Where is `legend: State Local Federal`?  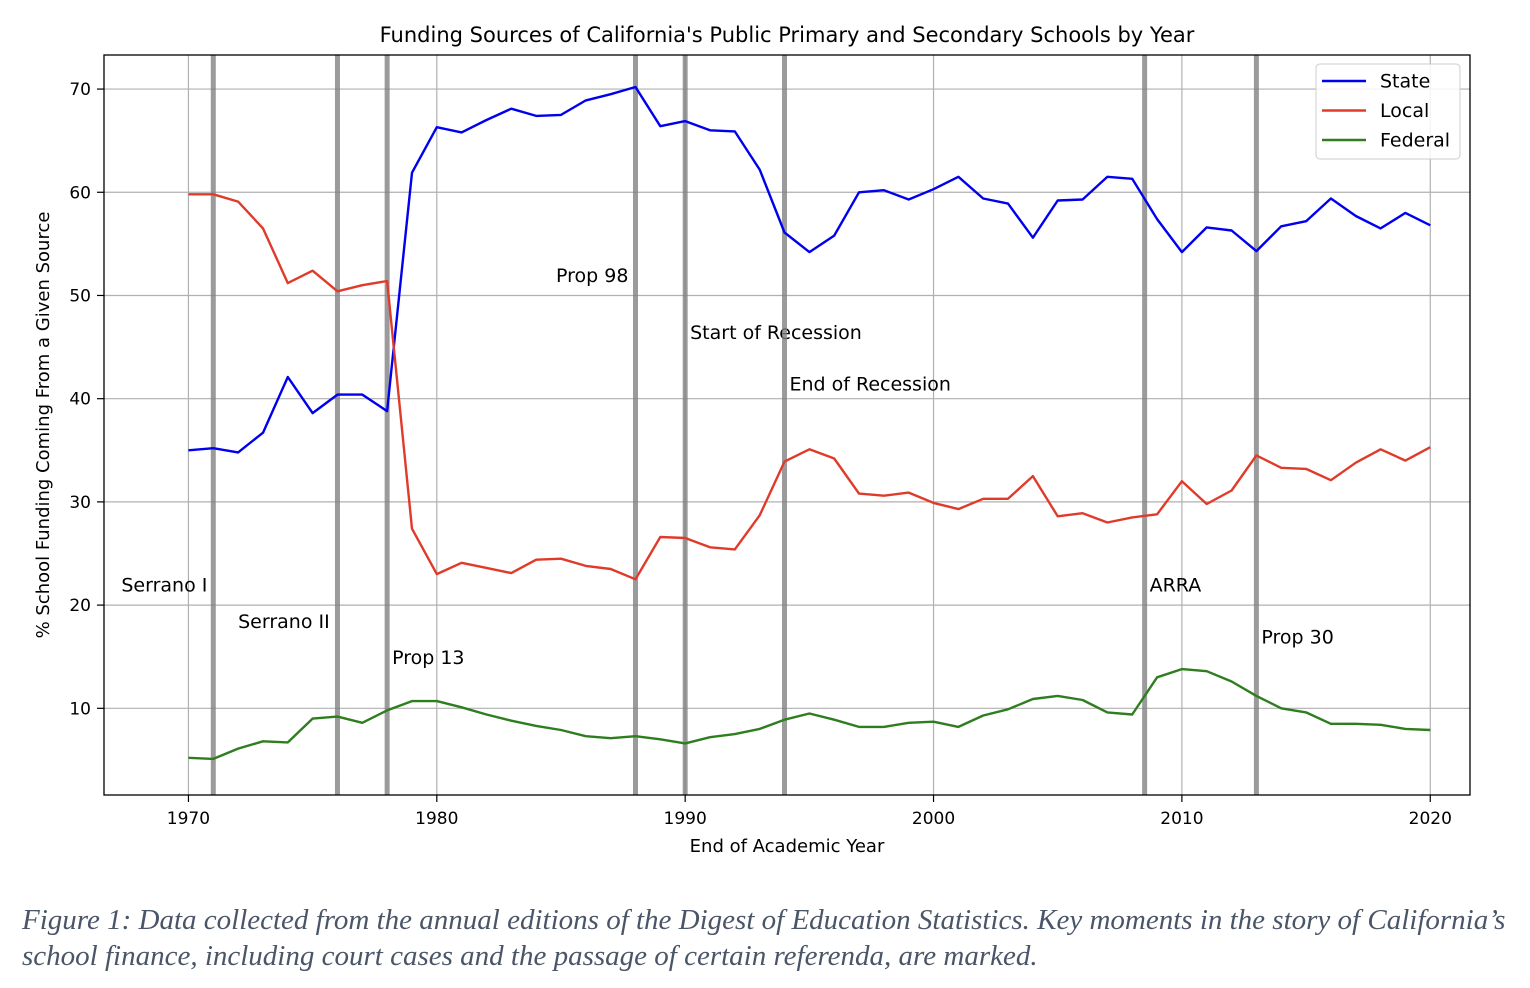 legend: State Local Federal is located at coordinates (1388, 111).